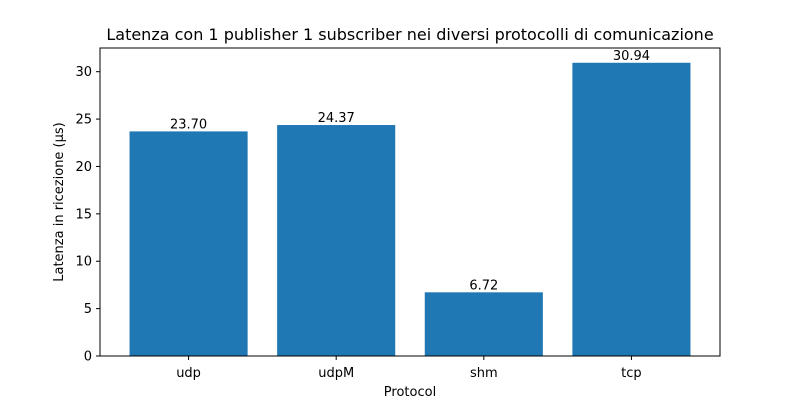 The width and height of the screenshot is (800, 400). What do you see at coordinates (631, 56) in the screenshot?
I see `data-label-tcp: 30.94` at bounding box center [631, 56].